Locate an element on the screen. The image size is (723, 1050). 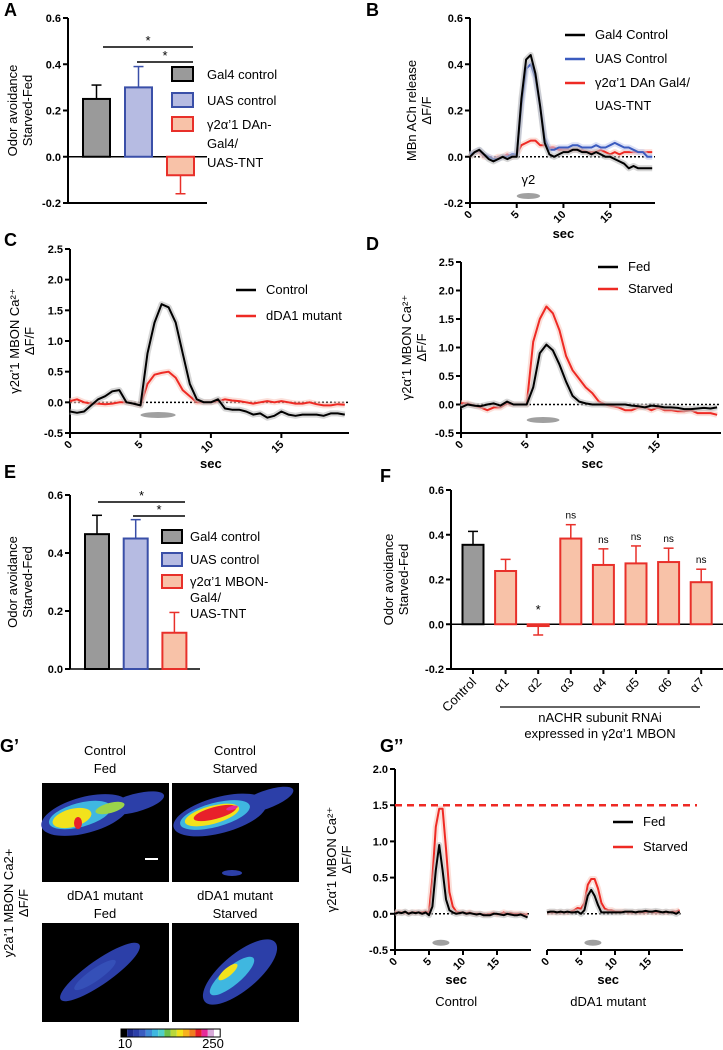
y-tick-label: 2.5 is located at coordinates (55, 250).